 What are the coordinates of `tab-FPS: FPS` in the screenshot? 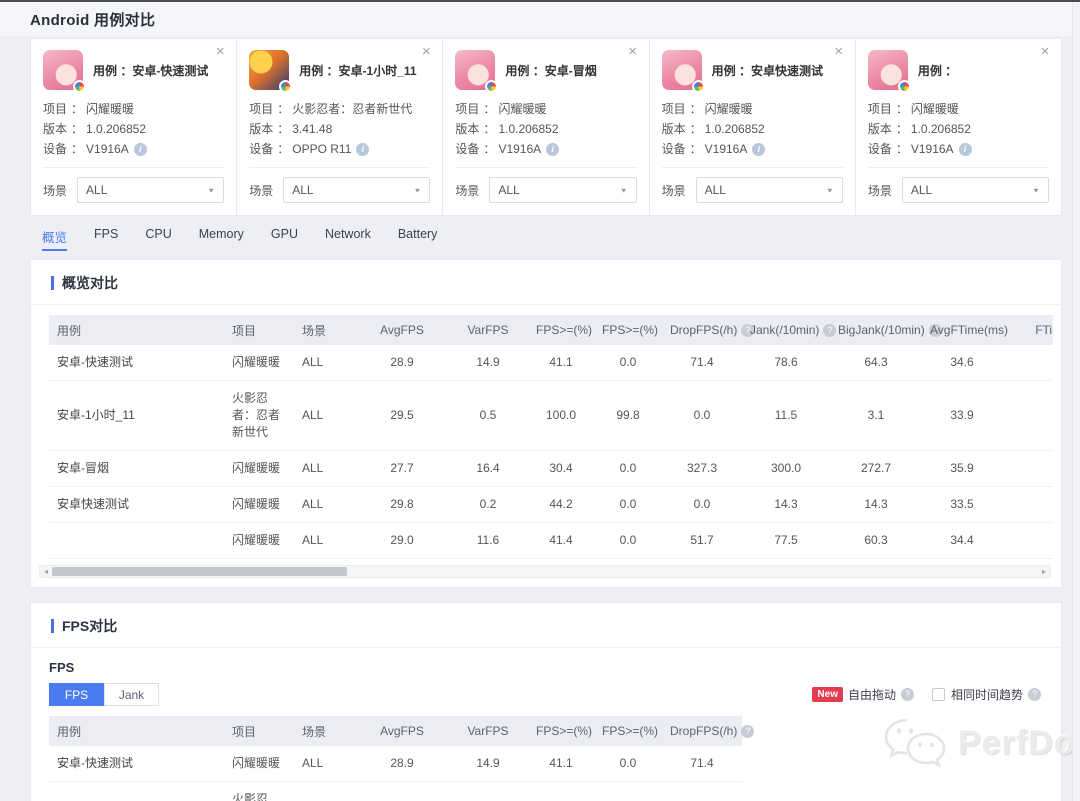 It's located at (106, 234).